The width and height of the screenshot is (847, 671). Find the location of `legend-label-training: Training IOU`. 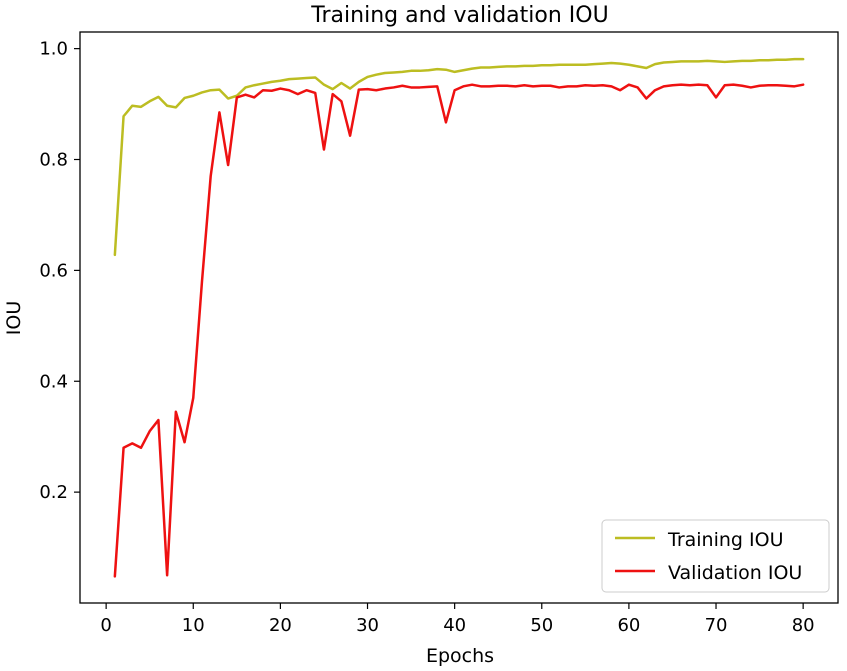

legend-label-training: Training IOU is located at coordinates (725, 540).